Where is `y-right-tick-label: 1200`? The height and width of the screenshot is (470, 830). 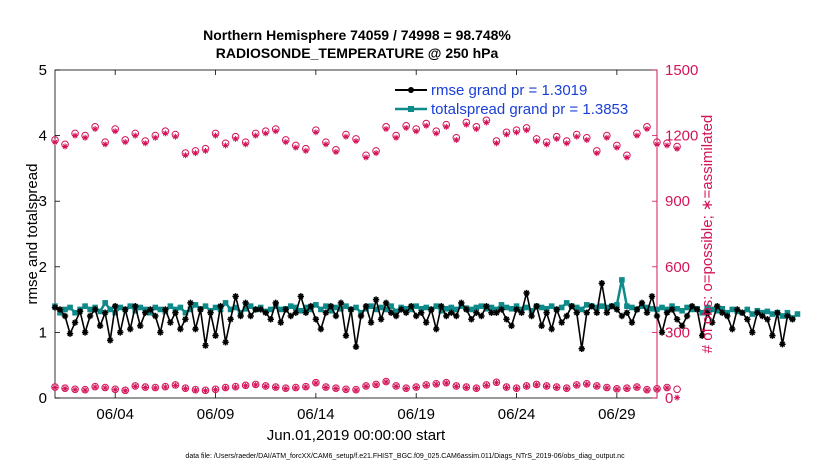 y-right-tick-label: 1200 is located at coordinates (681, 136).